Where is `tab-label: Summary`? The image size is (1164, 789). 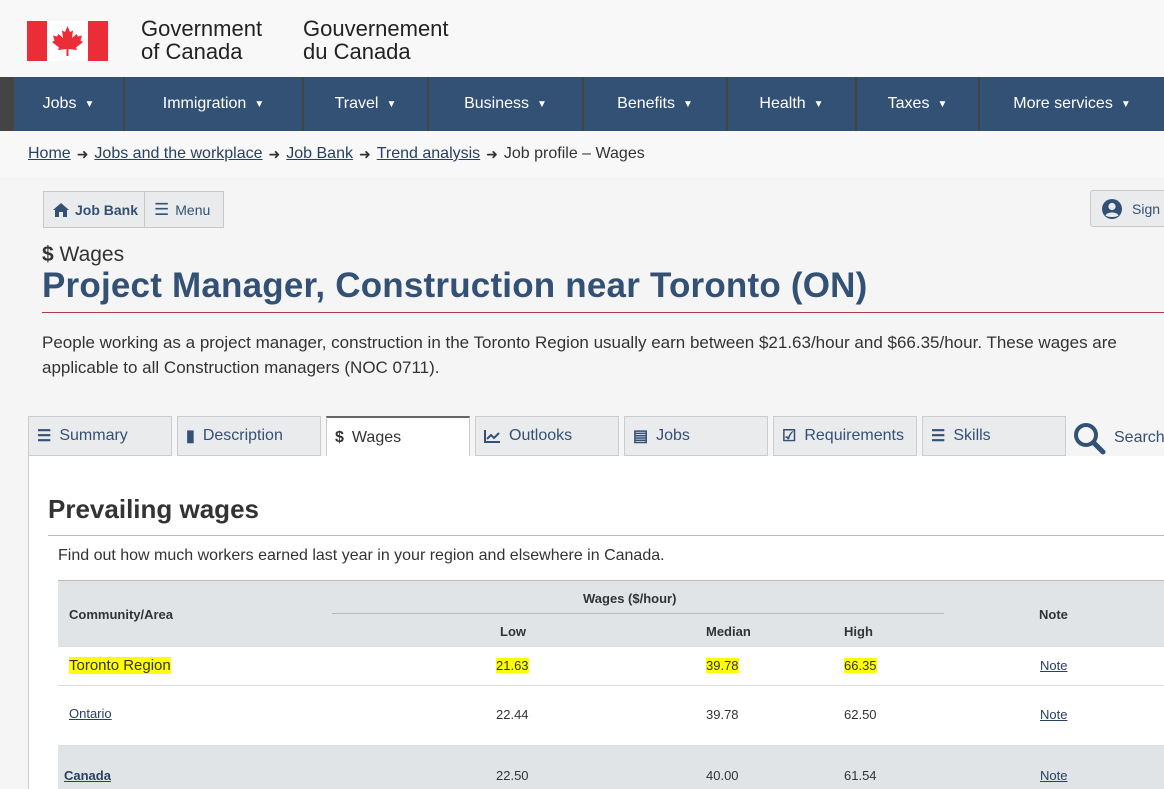 tab-label: Summary is located at coordinates (93, 435).